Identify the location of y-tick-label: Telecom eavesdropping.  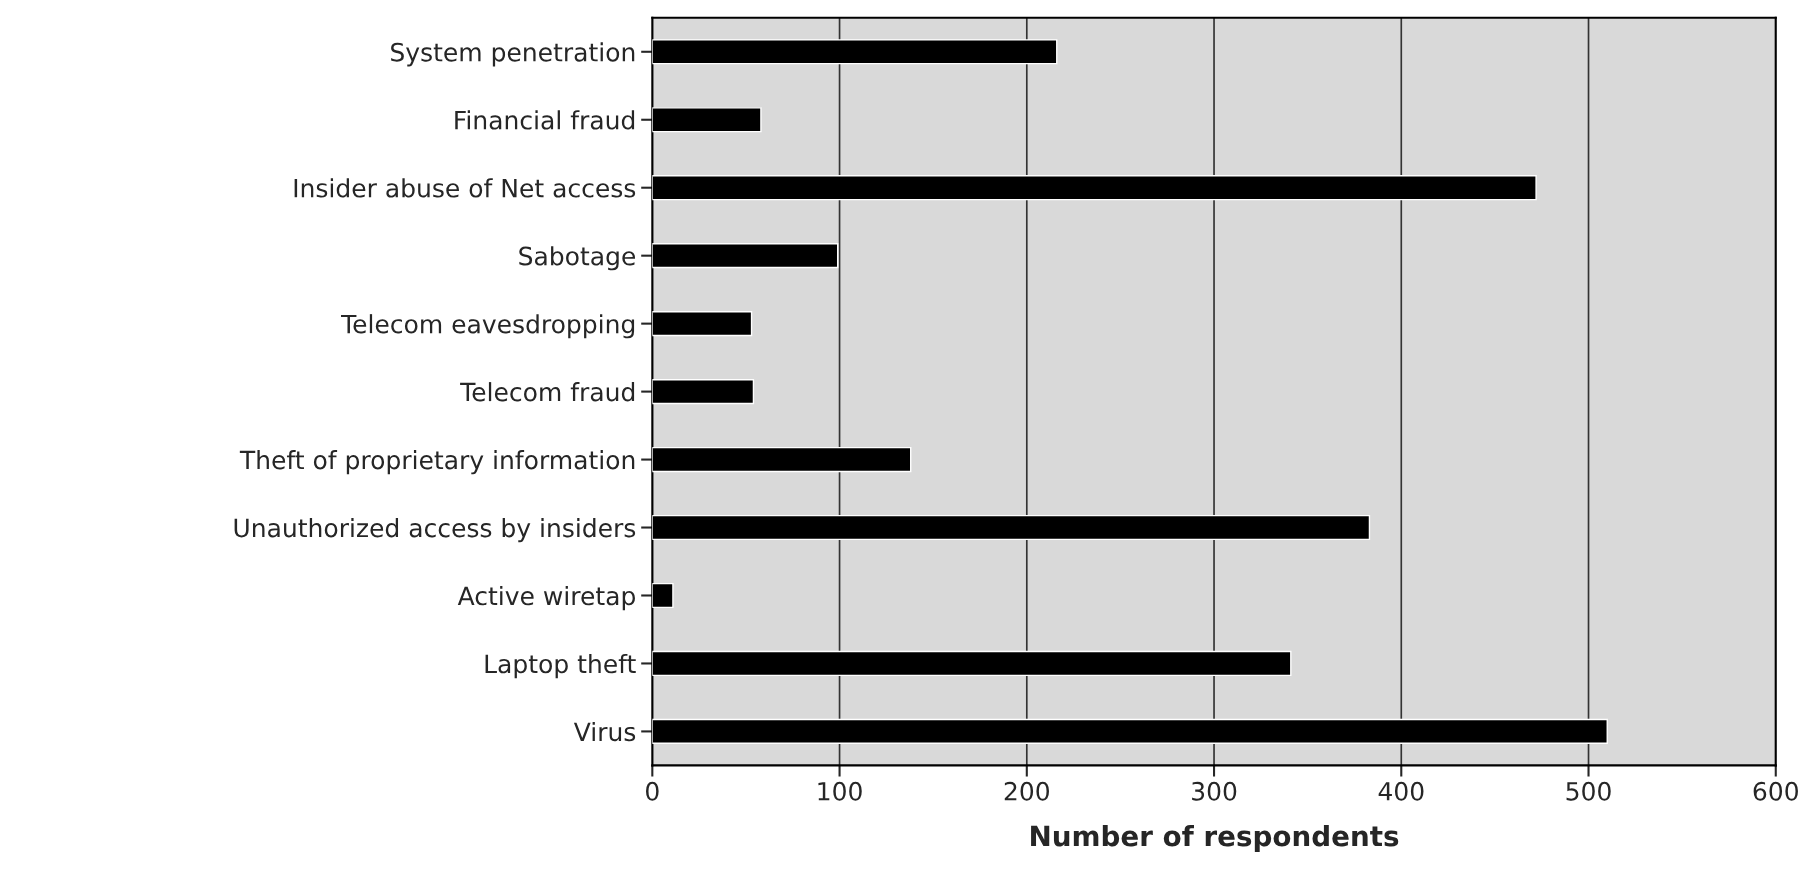
(488, 326).